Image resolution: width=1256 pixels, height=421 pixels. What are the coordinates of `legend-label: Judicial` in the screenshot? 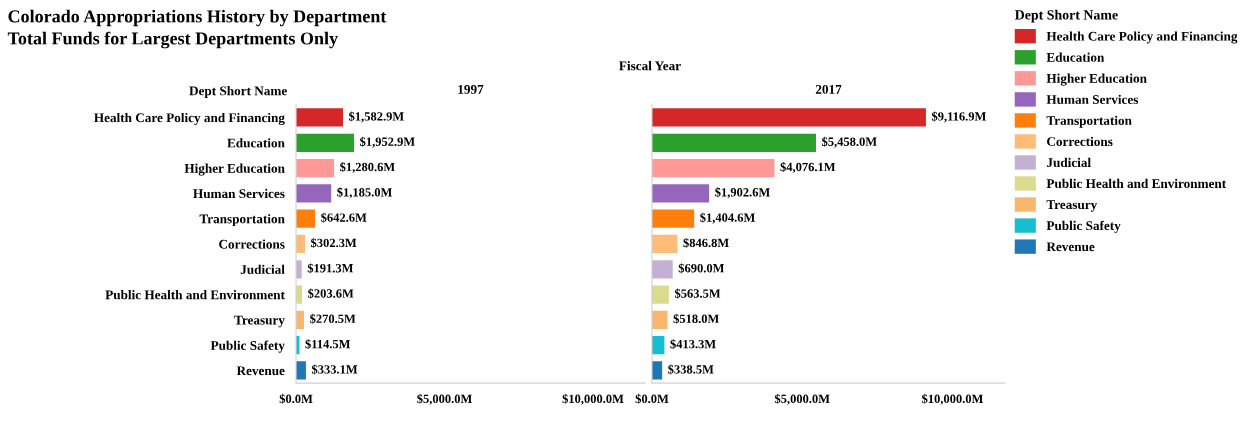 It's located at (1068, 162).